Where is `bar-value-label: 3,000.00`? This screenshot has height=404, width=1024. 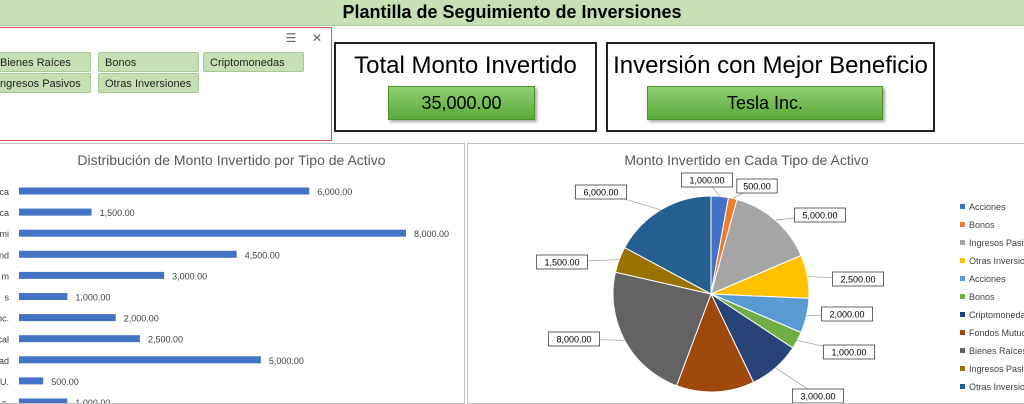 bar-value-label: 3,000.00 is located at coordinates (189, 276).